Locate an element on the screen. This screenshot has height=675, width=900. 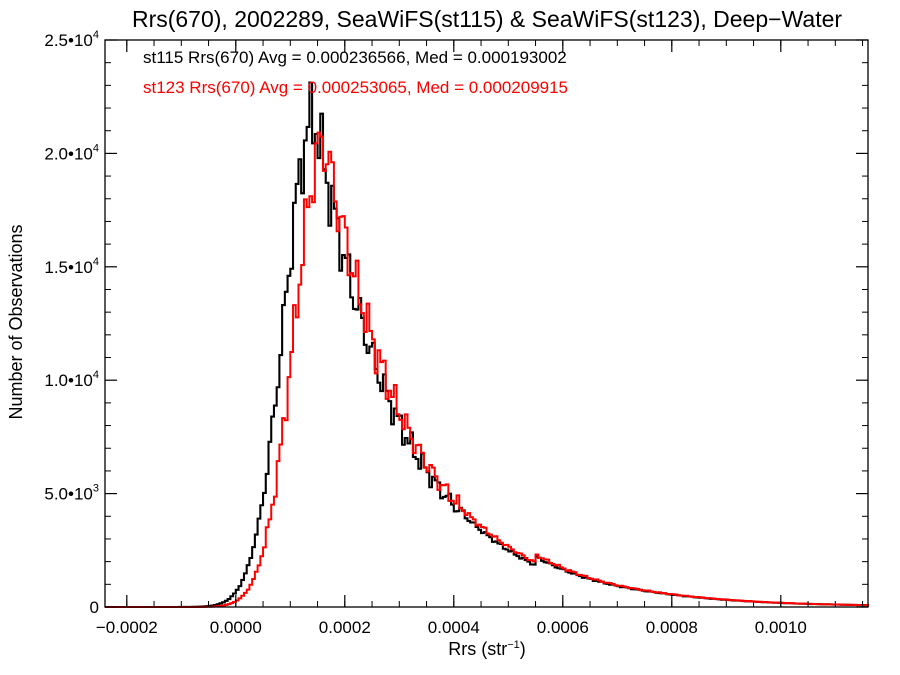
y-tick-label-base: 2.5•10 is located at coordinates (68, 40).